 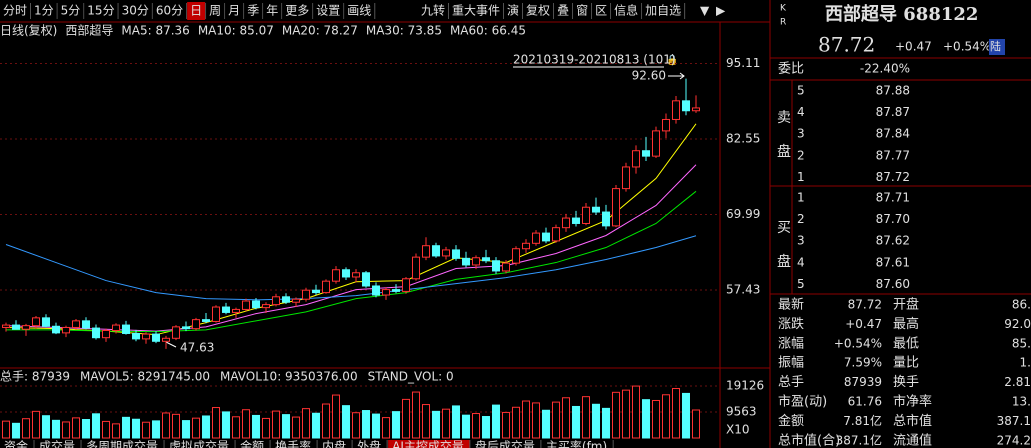 What do you see at coordinates (253, 11) in the screenshot?
I see `period-tab: 季` at bounding box center [253, 11].